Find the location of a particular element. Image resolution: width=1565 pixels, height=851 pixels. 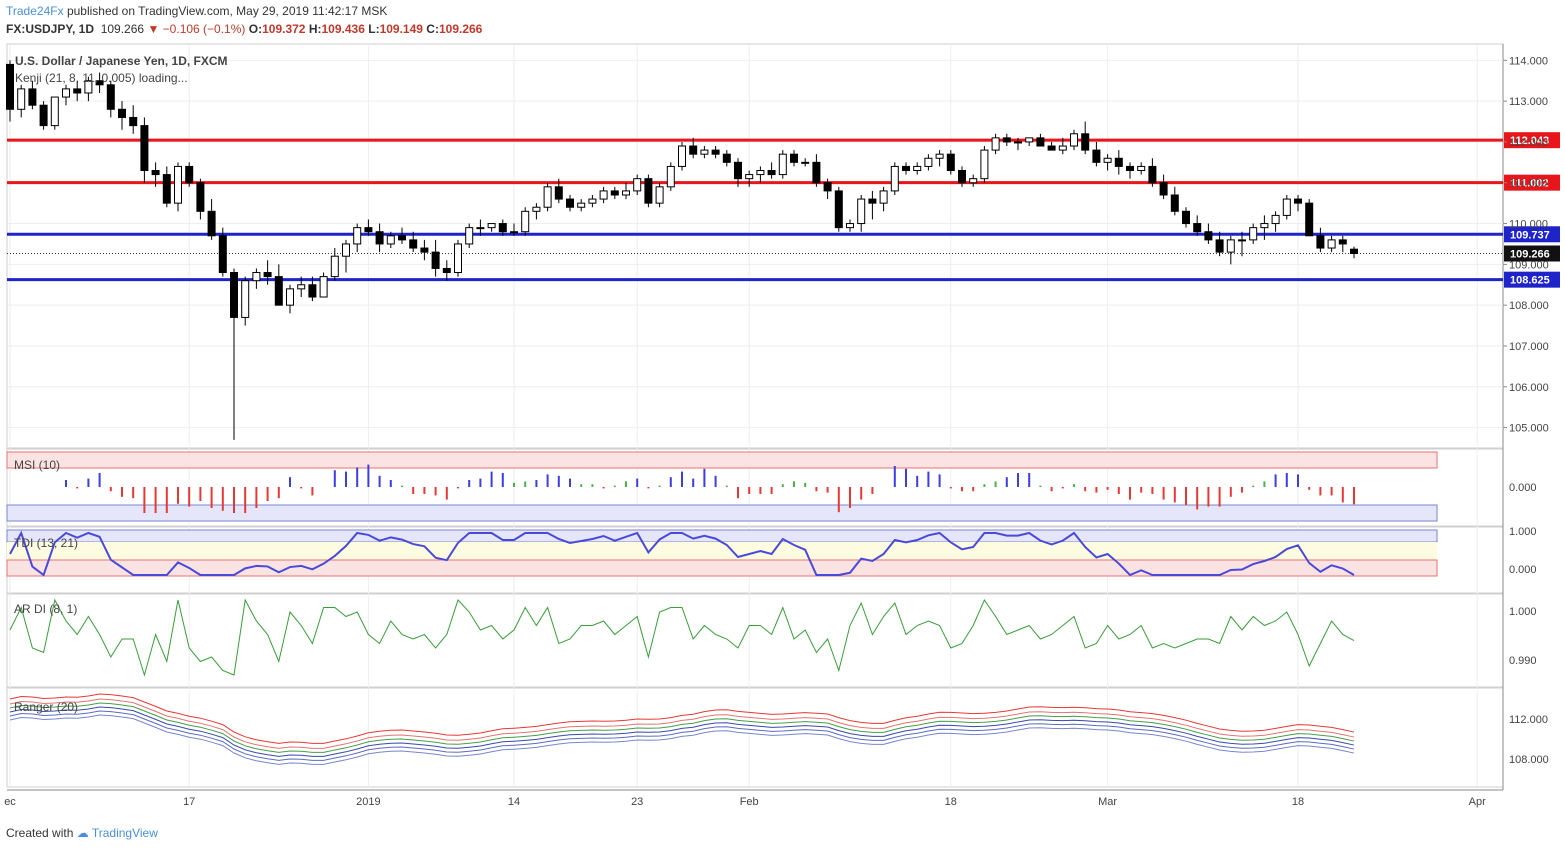

tdi-upper-zone is located at coordinates (722, 536).